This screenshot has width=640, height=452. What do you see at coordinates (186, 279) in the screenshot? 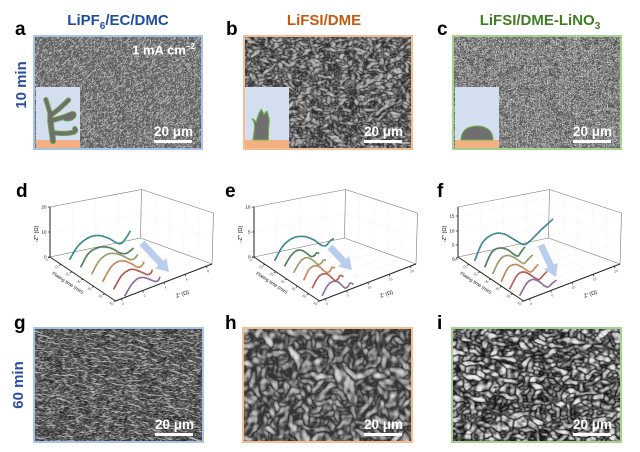
I see `svg-text: 6` at bounding box center [186, 279].